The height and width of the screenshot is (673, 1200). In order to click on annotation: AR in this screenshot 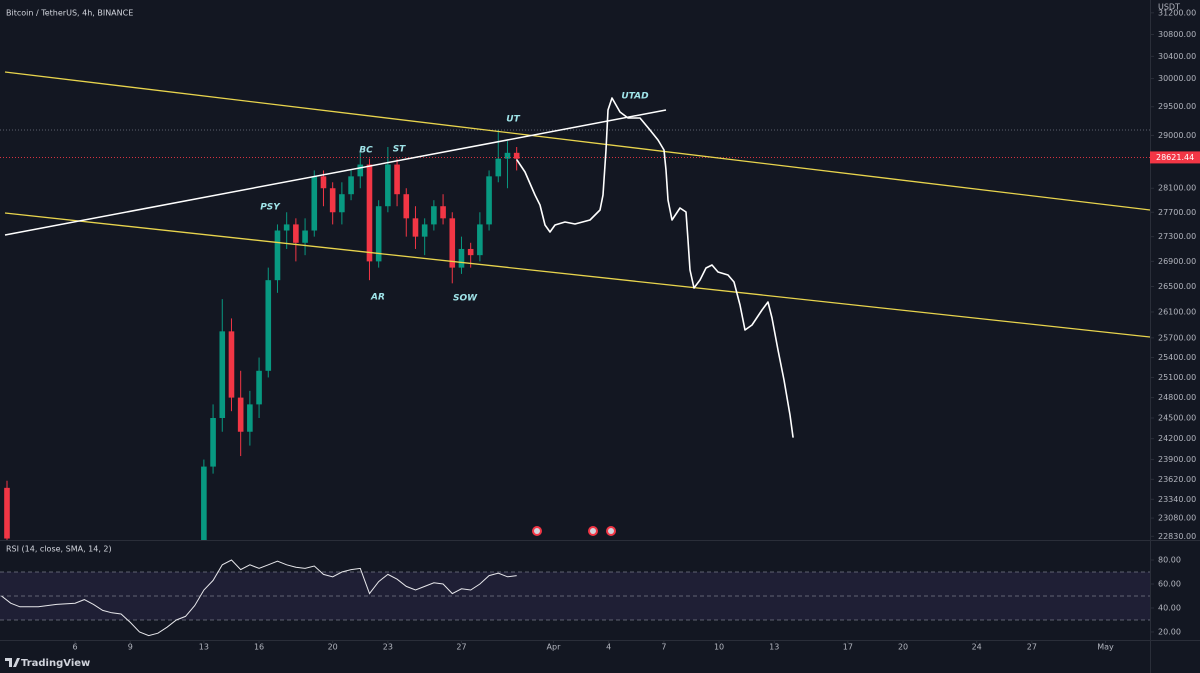, I will do `click(377, 298)`.